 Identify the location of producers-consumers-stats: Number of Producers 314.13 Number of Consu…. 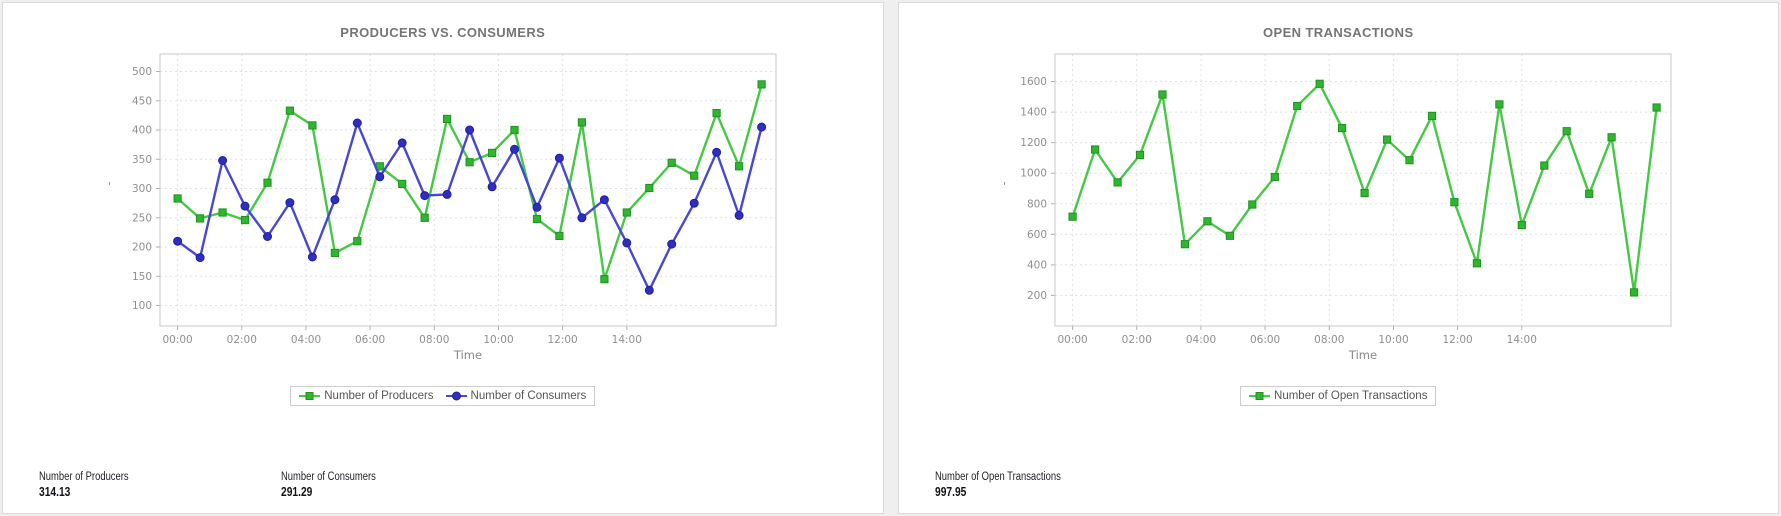
(281, 485).